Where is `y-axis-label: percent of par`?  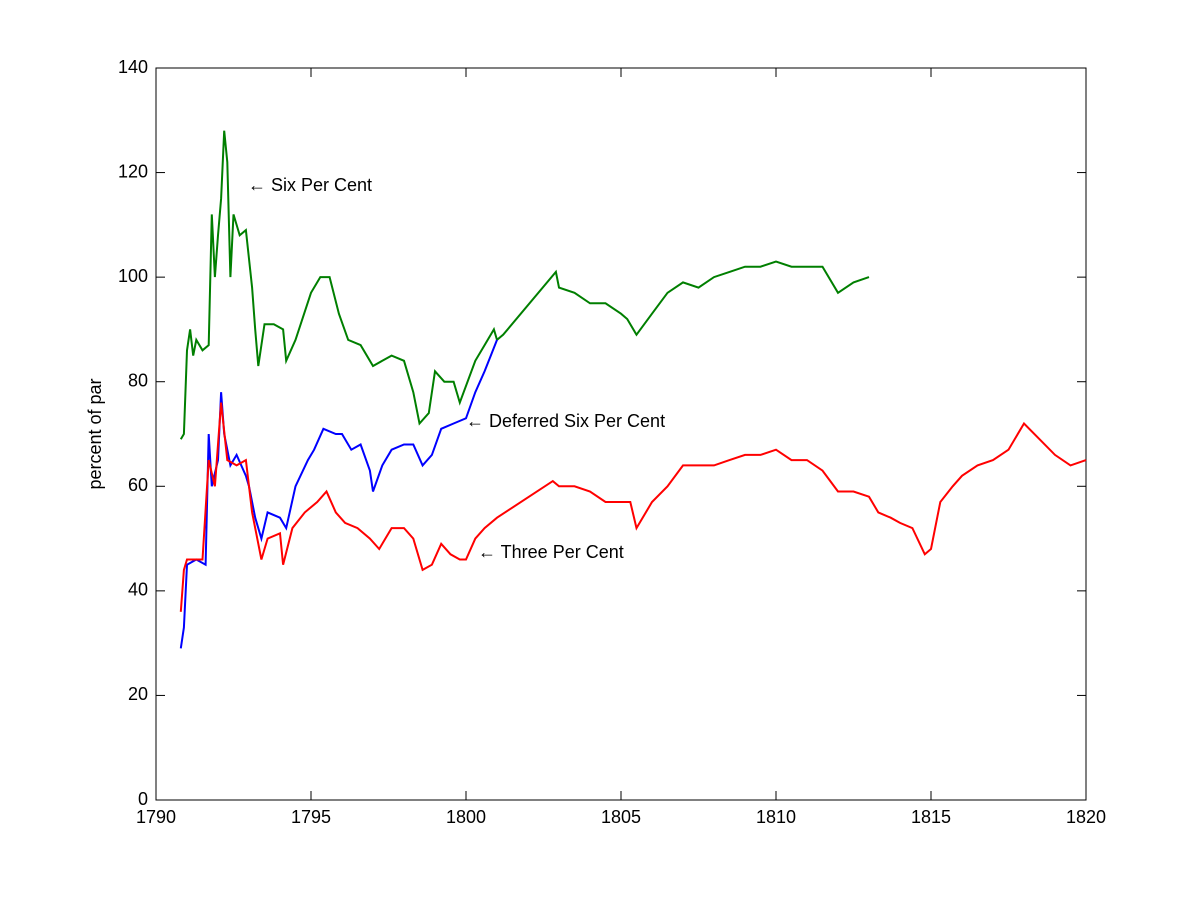
y-axis-label: percent of par is located at coordinates (95, 433).